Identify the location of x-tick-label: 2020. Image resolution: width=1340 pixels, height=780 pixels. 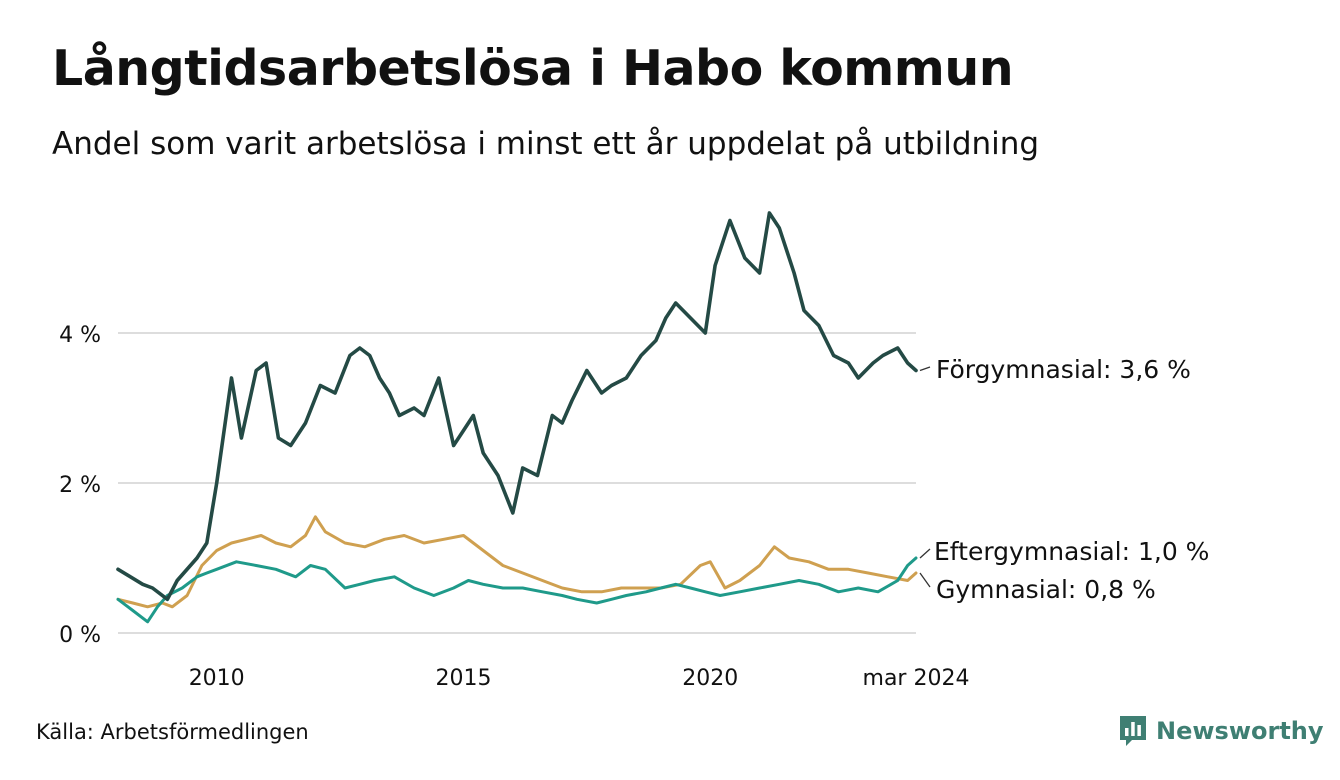
(710, 678).